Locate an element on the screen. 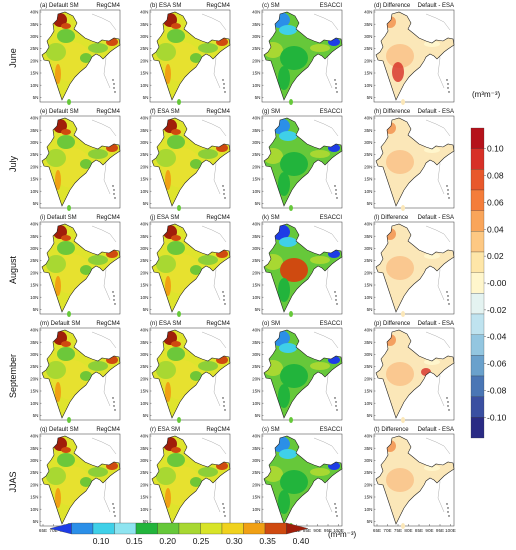 This screenshot has width=516, height=550. diff-colorbar-label: -0.00 is located at coordinates (497, 283).